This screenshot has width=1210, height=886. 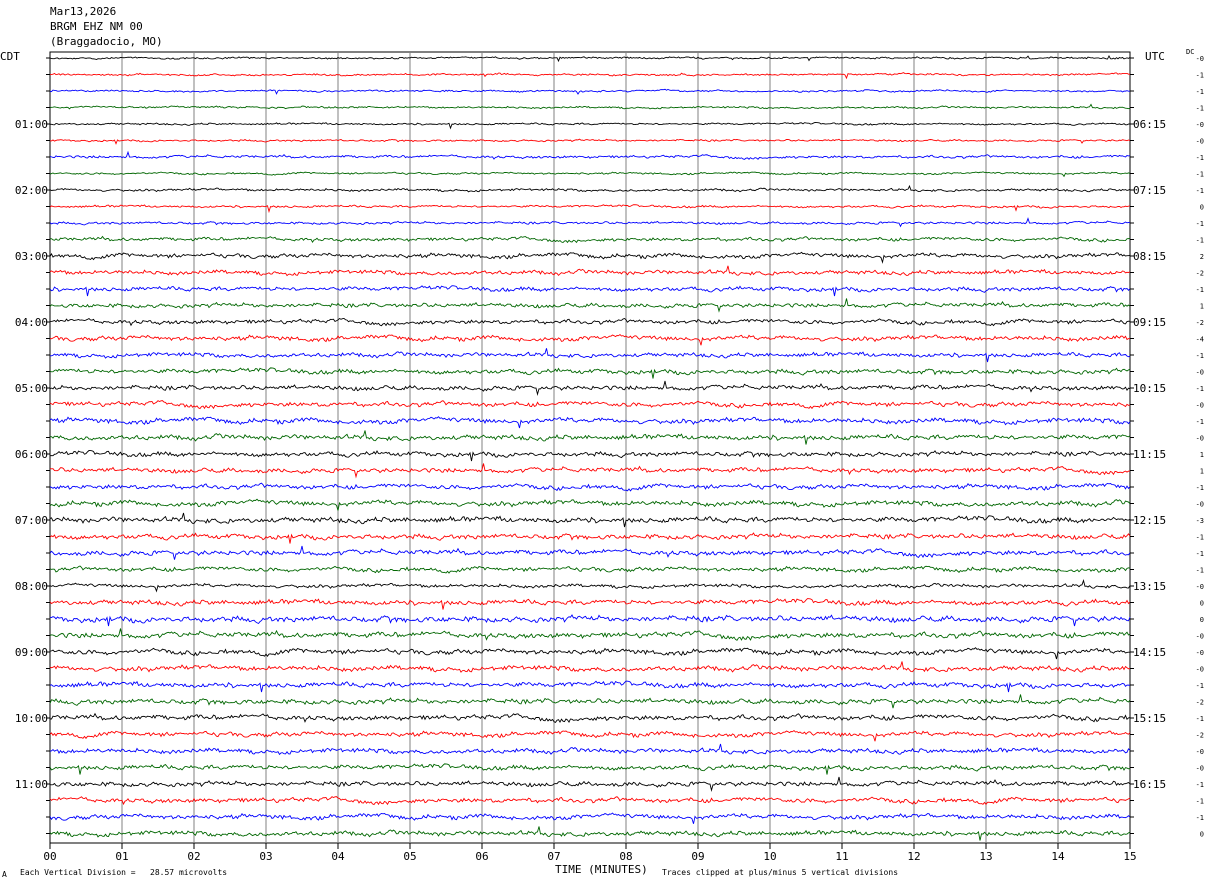 What do you see at coordinates (1149, 256) in the screenshot?
I see `right-hour-label: 08:15` at bounding box center [1149, 256].